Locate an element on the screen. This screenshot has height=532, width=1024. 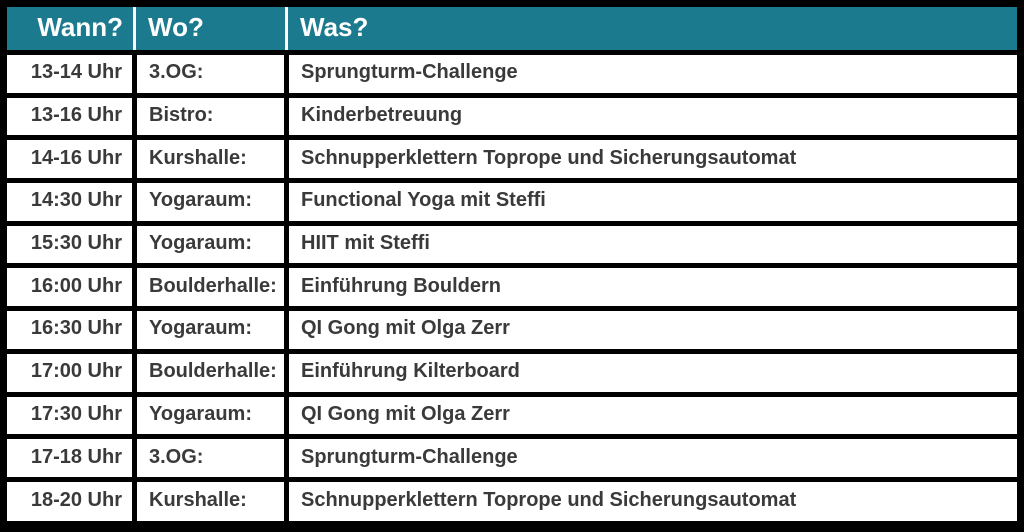
table-header-row: Wann? Wo? Was? is located at coordinates (512, 29).